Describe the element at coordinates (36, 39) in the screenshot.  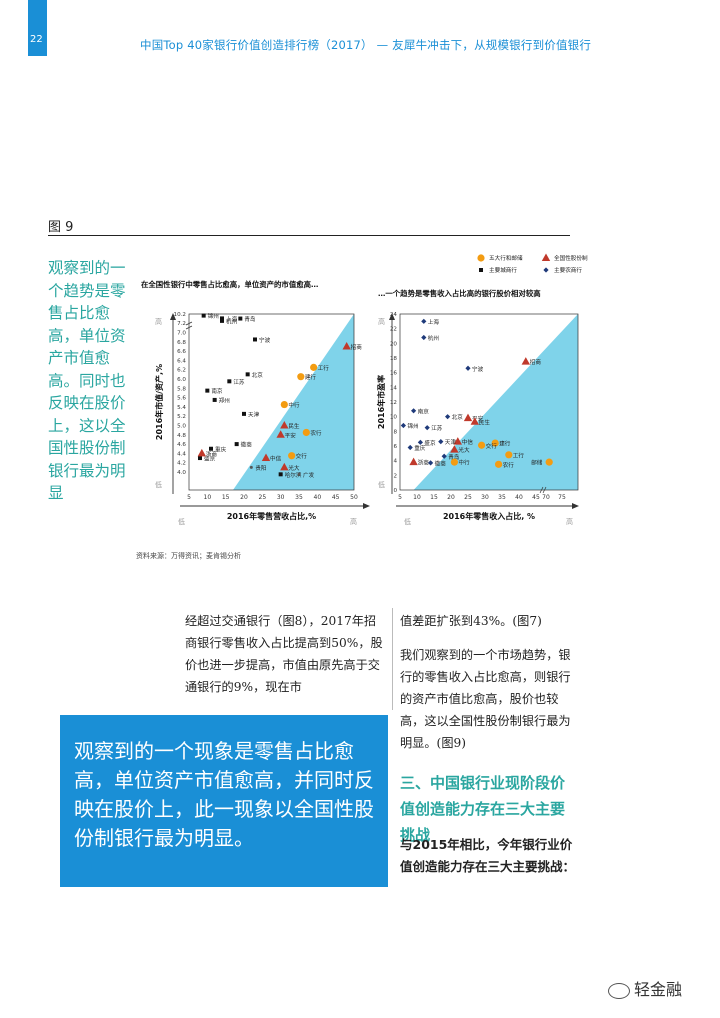
I see `page-number: 22` at that location.